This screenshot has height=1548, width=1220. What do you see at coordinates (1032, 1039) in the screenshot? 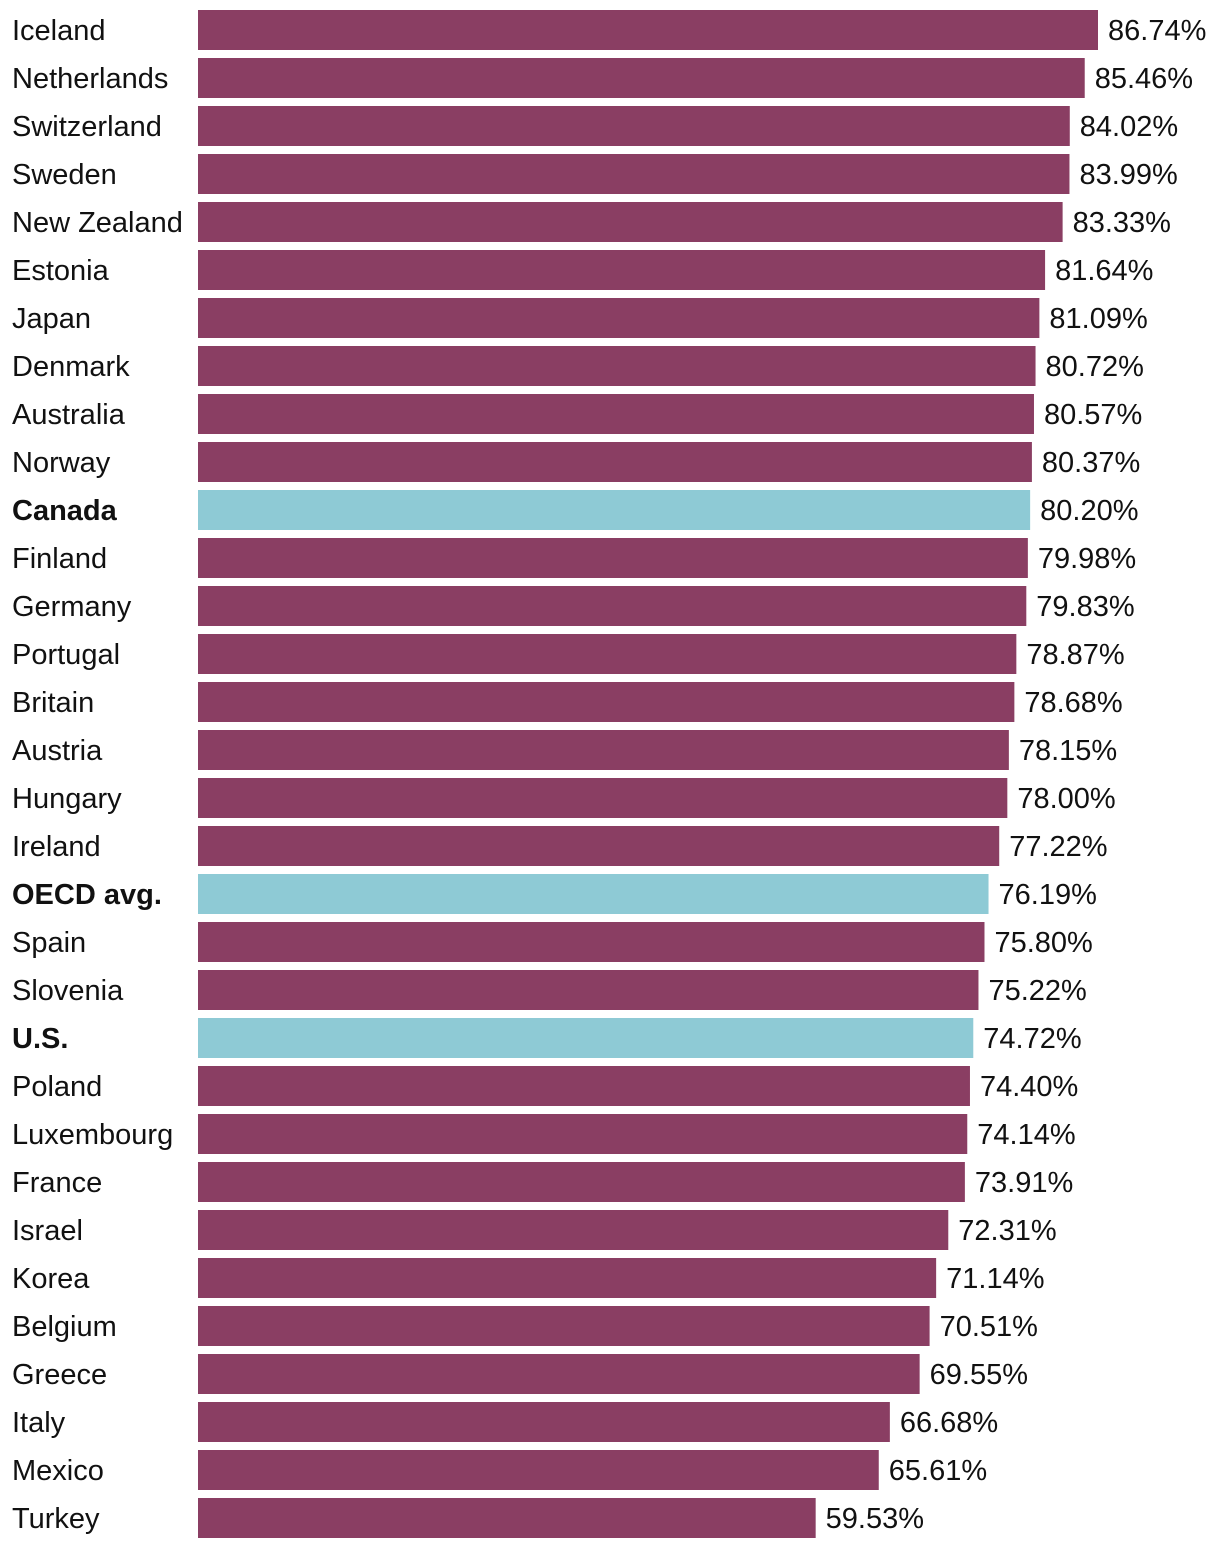
I see `value-label-u-s: 74.72%` at bounding box center [1032, 1039].